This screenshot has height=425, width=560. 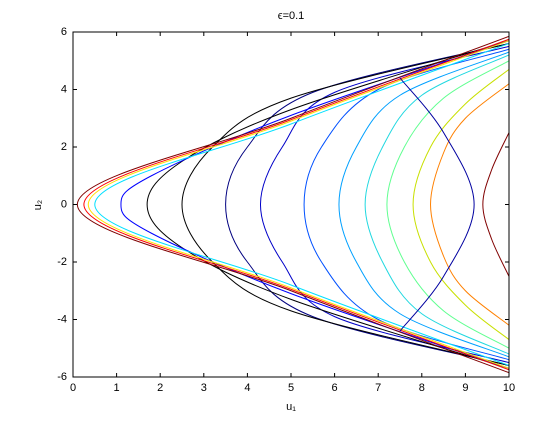 I want to click on y-axis-label: u₂, so click(x=38, y=205).